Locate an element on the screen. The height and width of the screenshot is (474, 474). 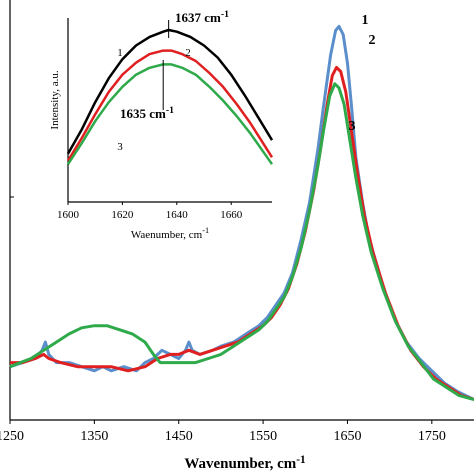
main-curve-label-2: 2 is located at coordinates (372, 40).